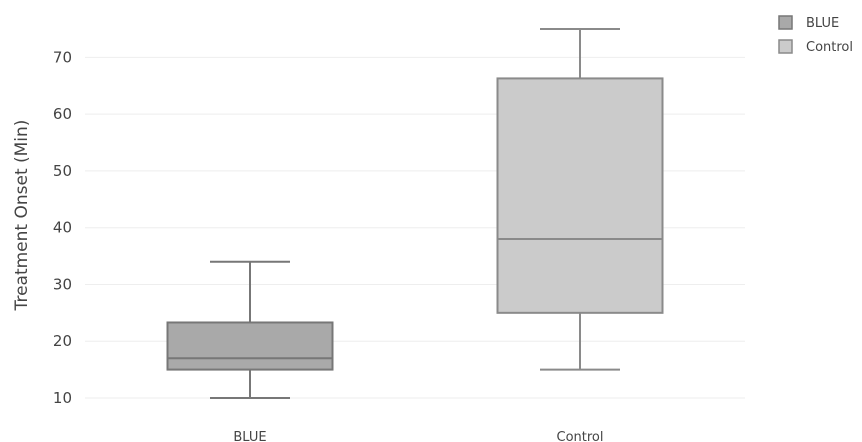  I want to click on y-tick-label: 40, so click(62, 228).